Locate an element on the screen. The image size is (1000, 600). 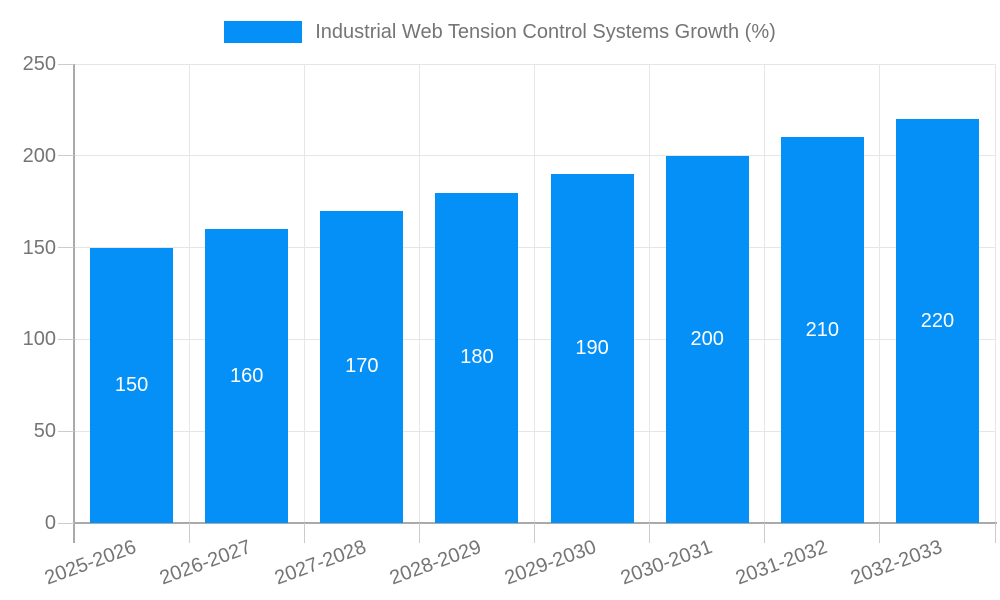
bar-value-label: 190 is located at coordinates (592, 348).